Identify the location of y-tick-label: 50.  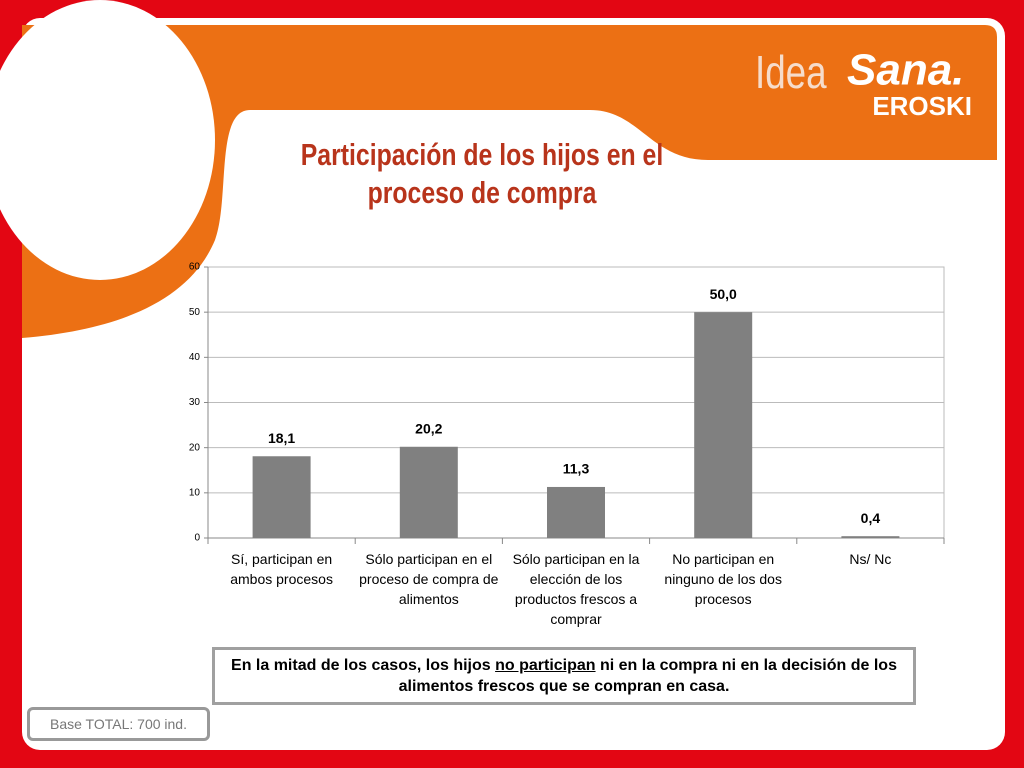
(195, 312).